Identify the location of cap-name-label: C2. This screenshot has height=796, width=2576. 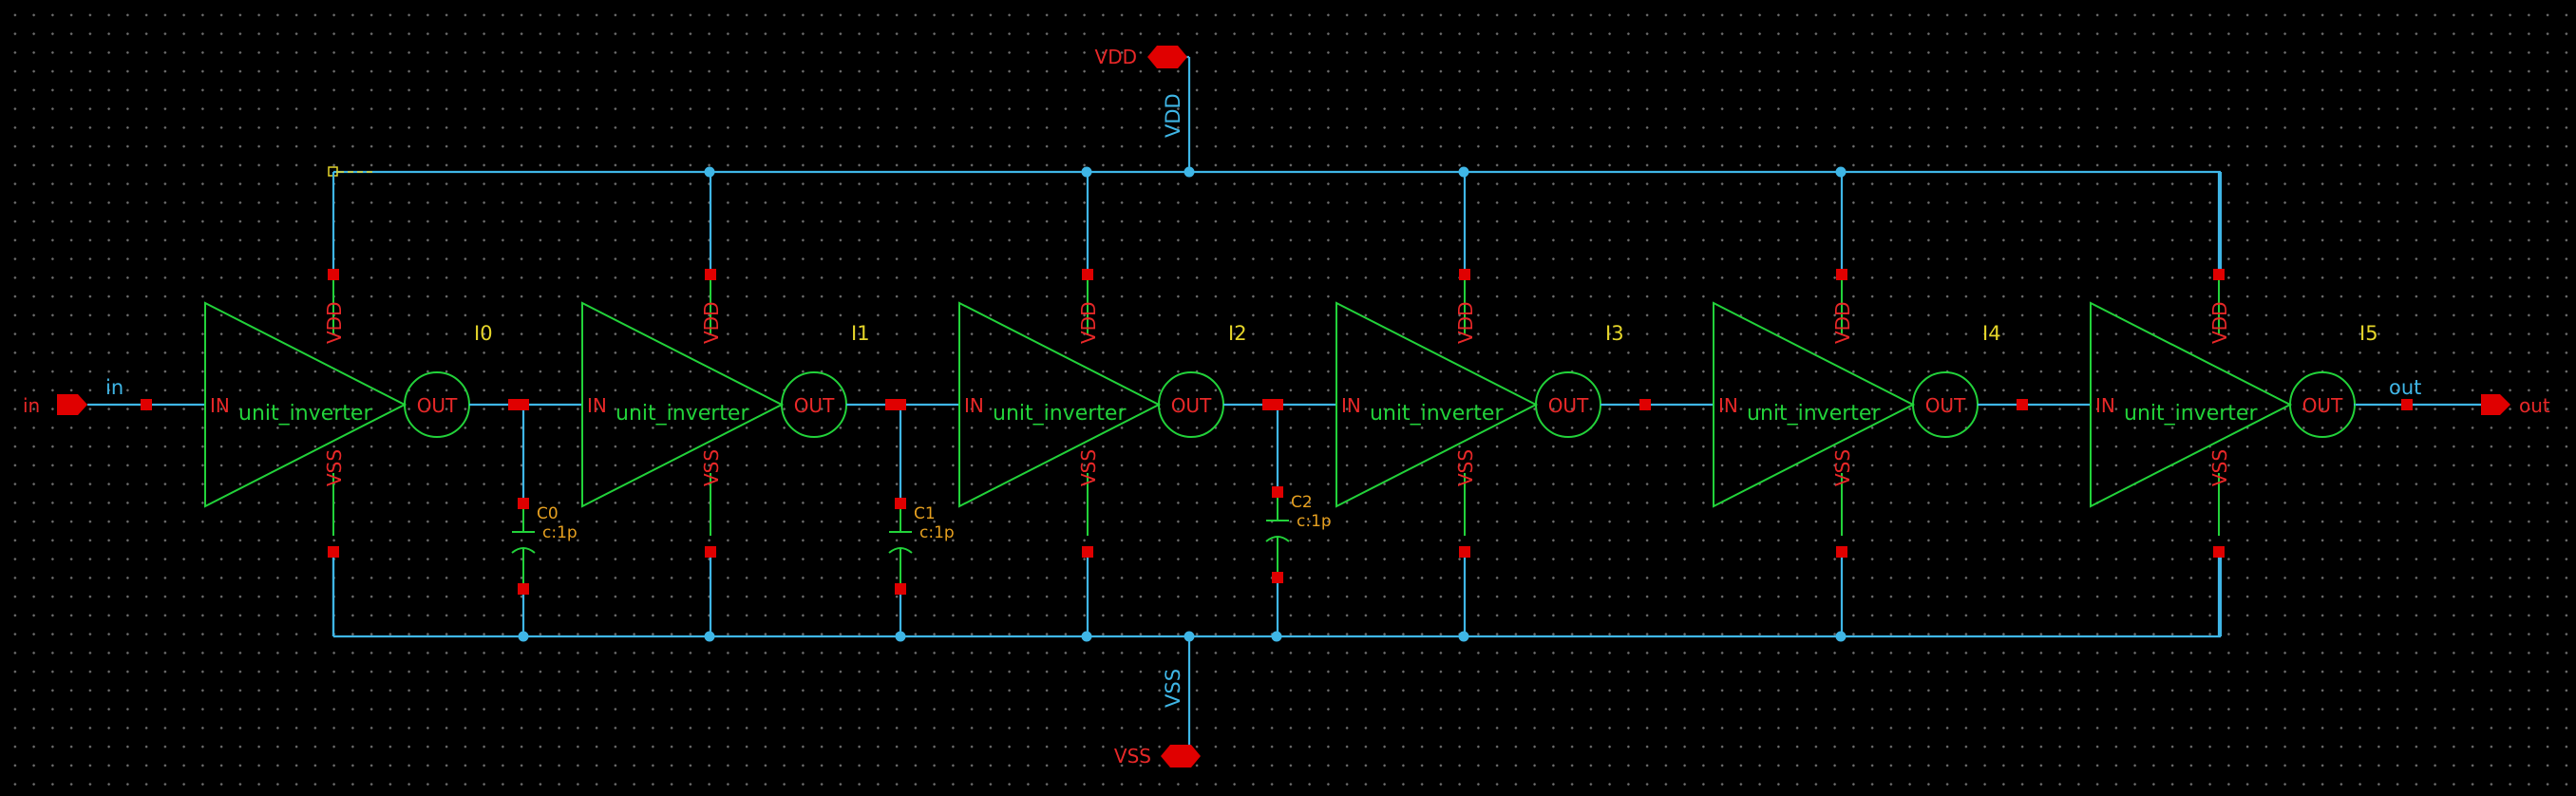
(1302, 502).